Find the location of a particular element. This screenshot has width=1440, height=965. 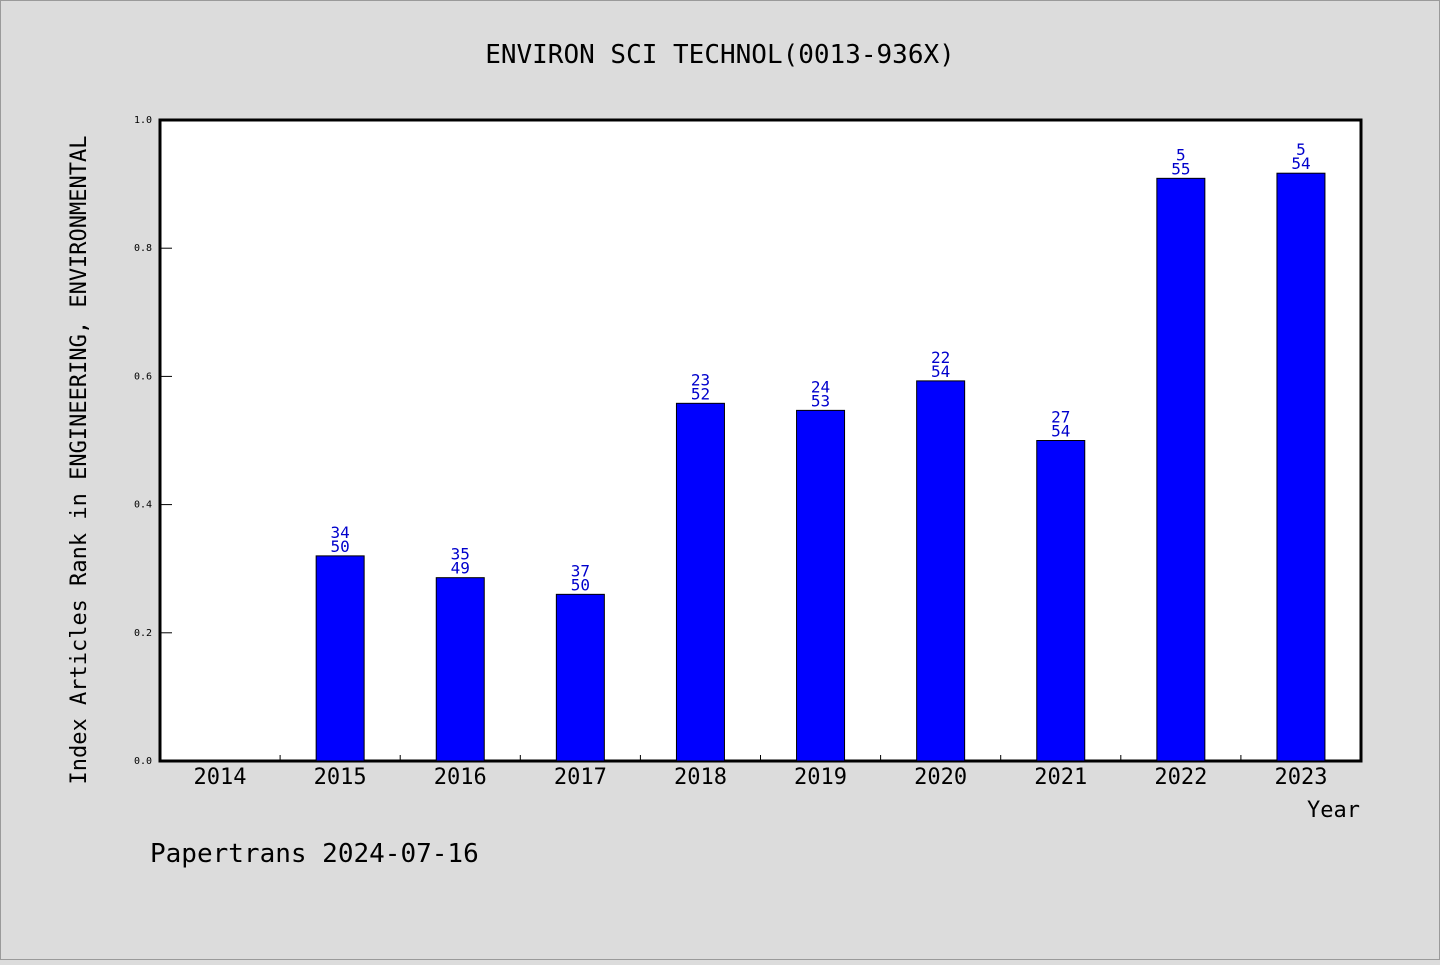

bar-label-rank: 23 is located at coordinates (700, 379).